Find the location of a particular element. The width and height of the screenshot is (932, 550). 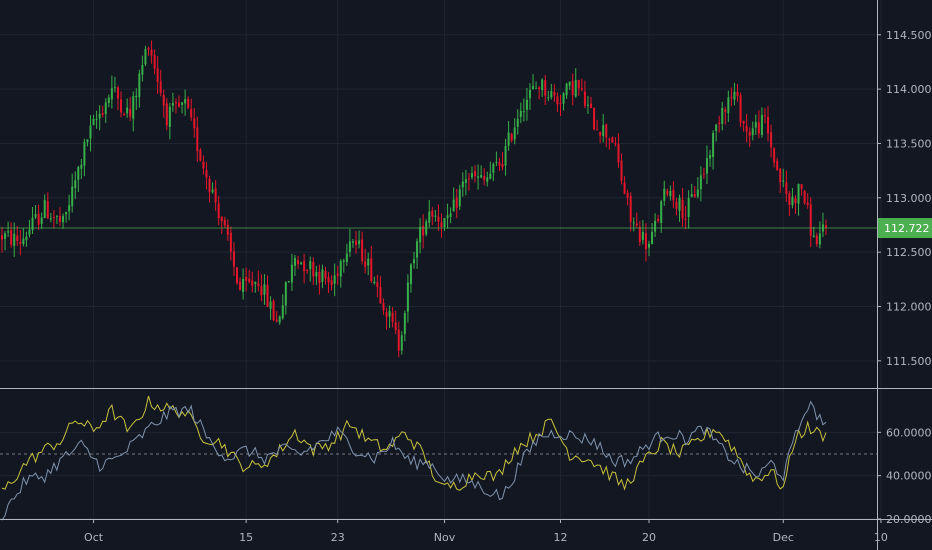

price-tick-label: 114.500 is located at coordinates (909, 35).